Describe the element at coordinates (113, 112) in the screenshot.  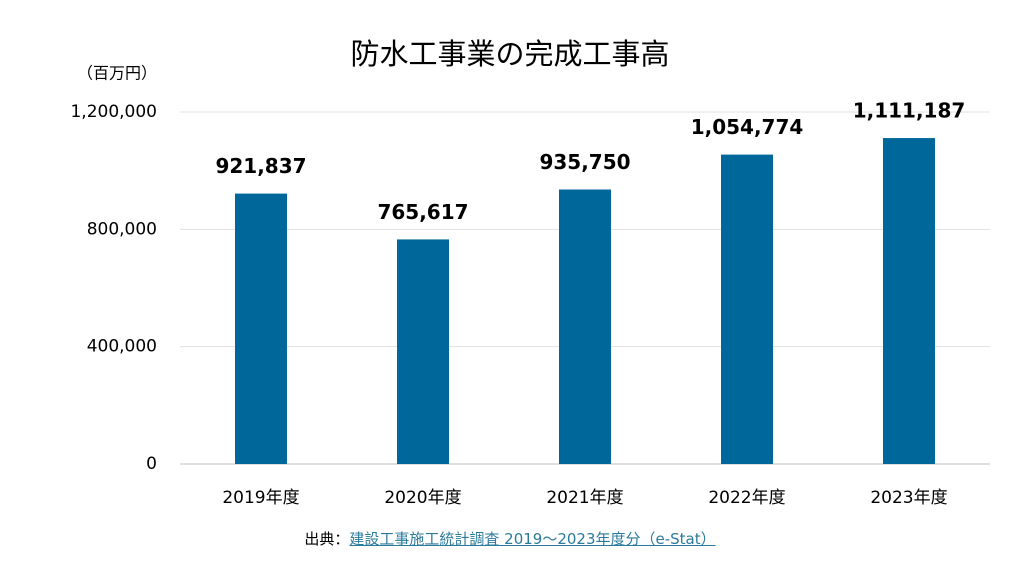
I see `y-tick-label: 1,200,000` at that location.